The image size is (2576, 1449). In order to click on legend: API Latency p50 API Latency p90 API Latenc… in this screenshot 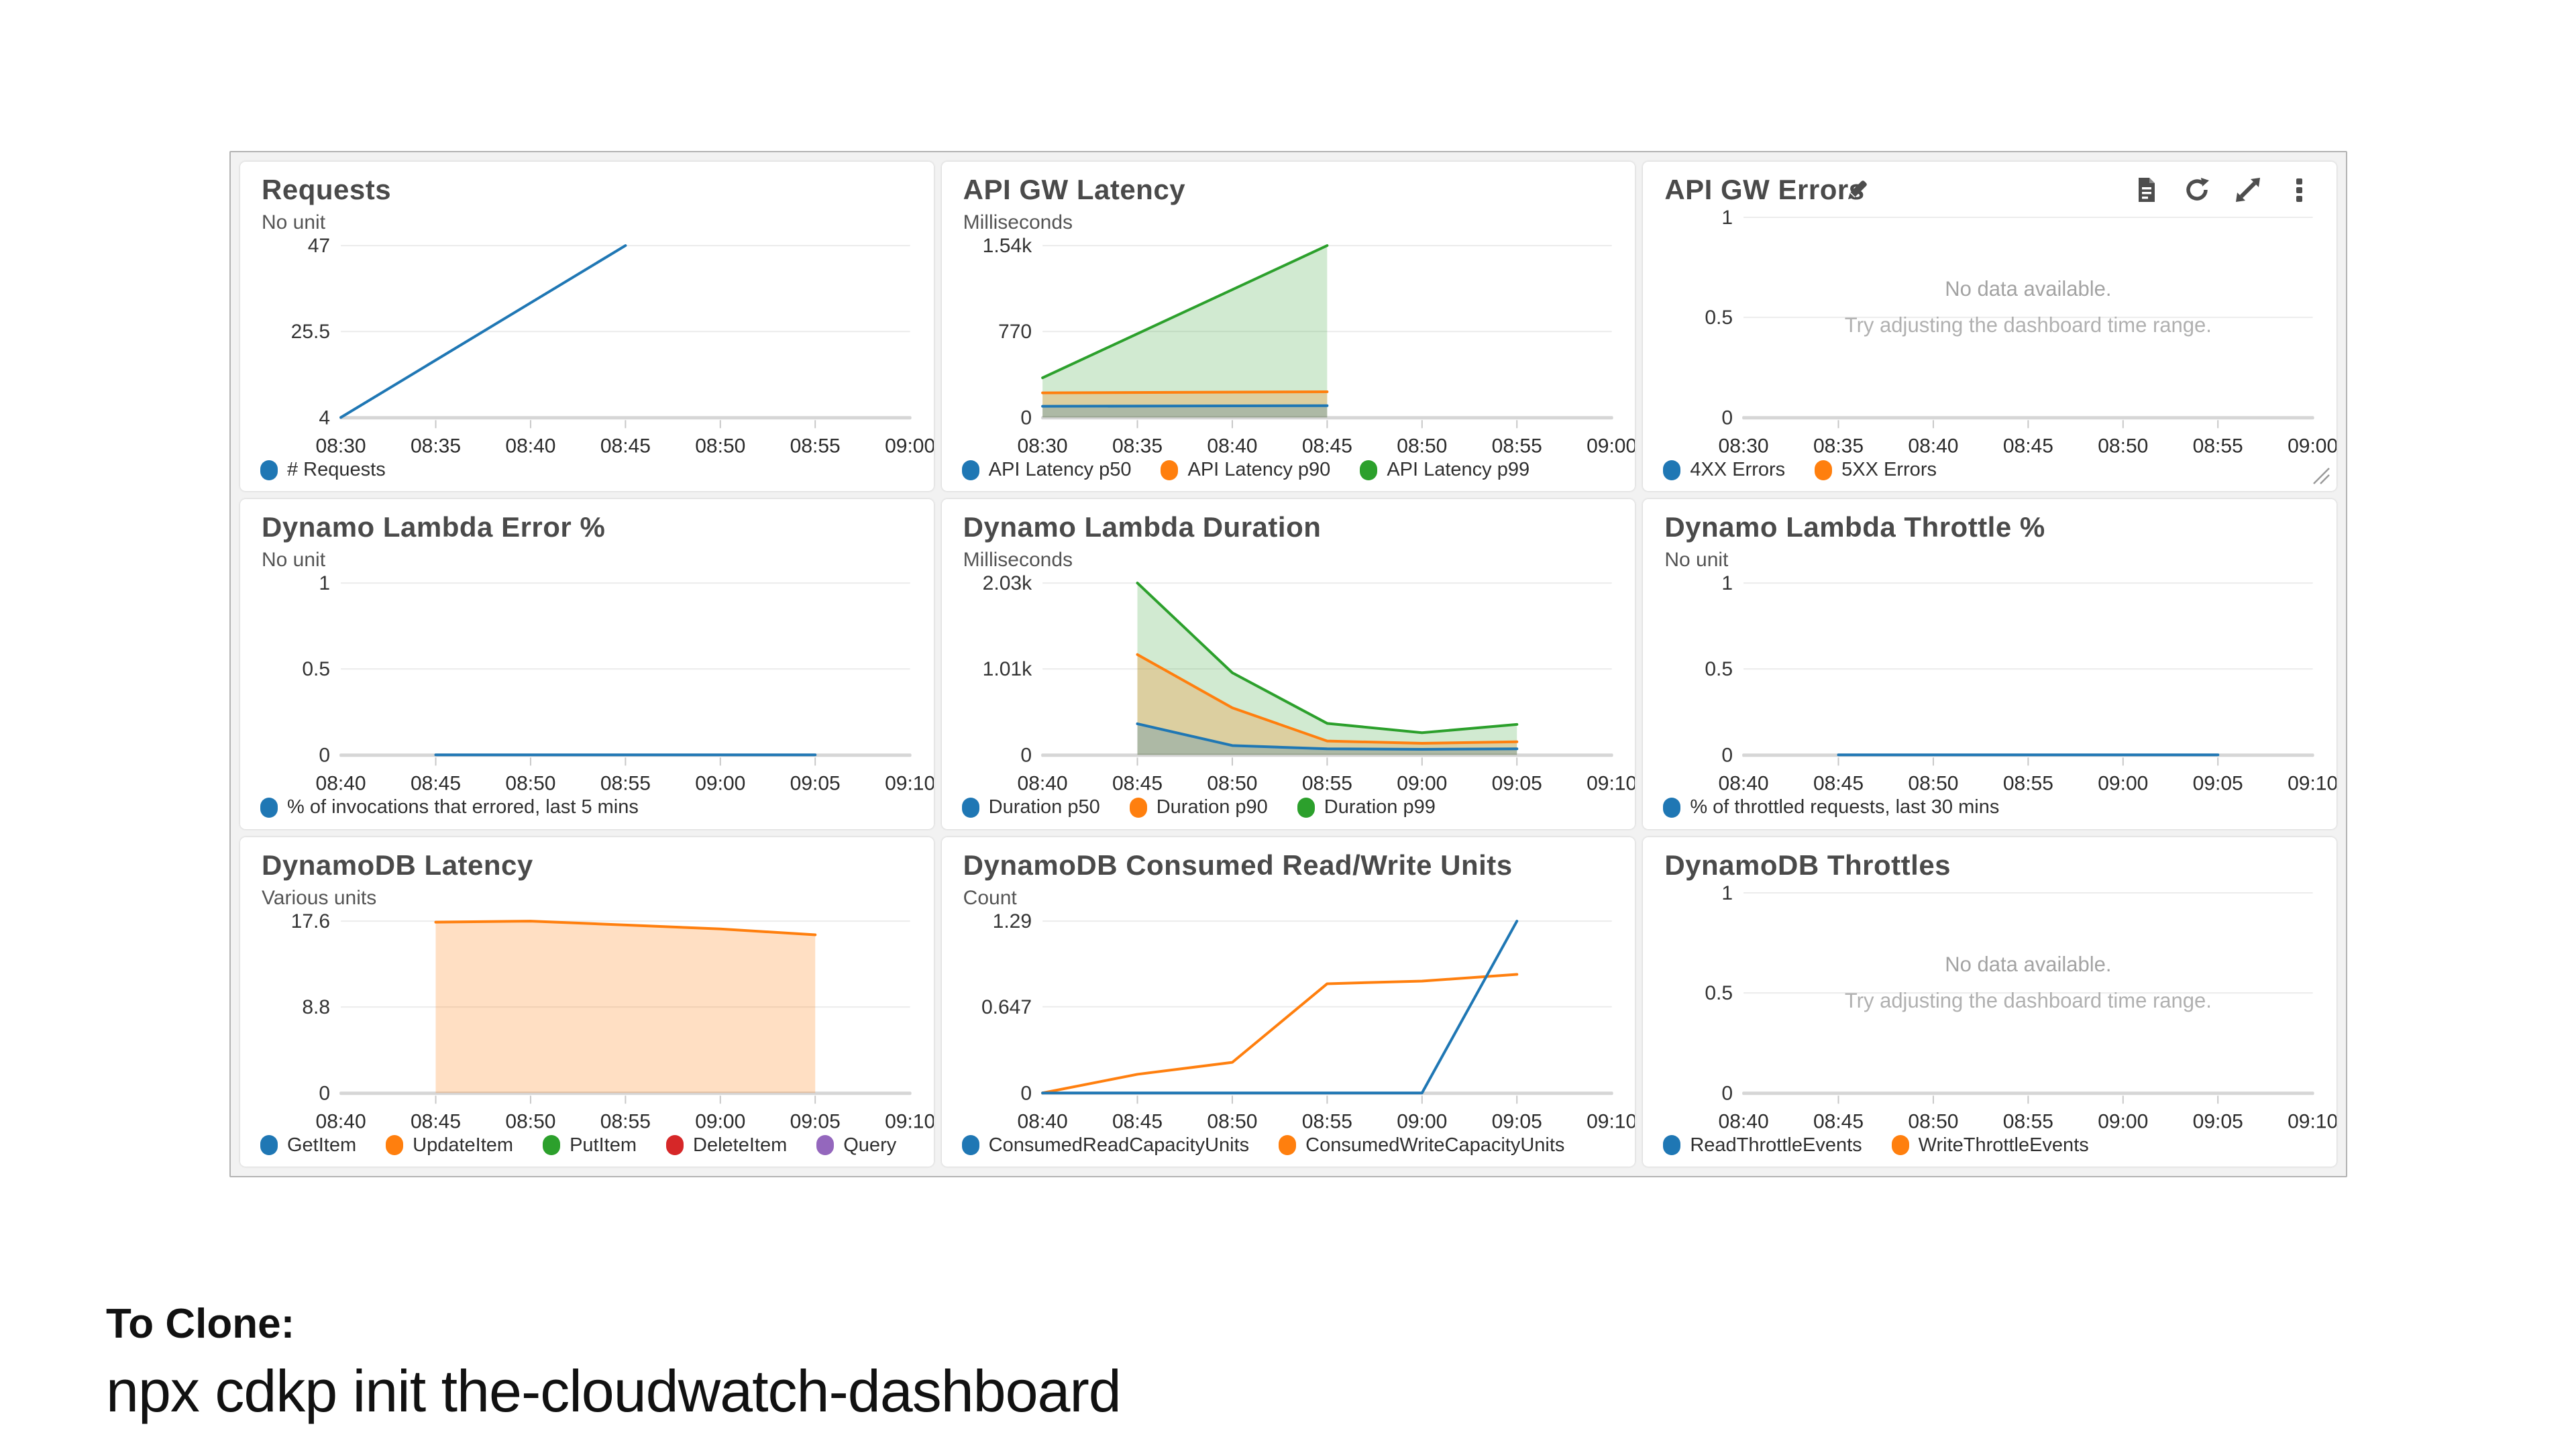, I will do `click(1245, 470)`.